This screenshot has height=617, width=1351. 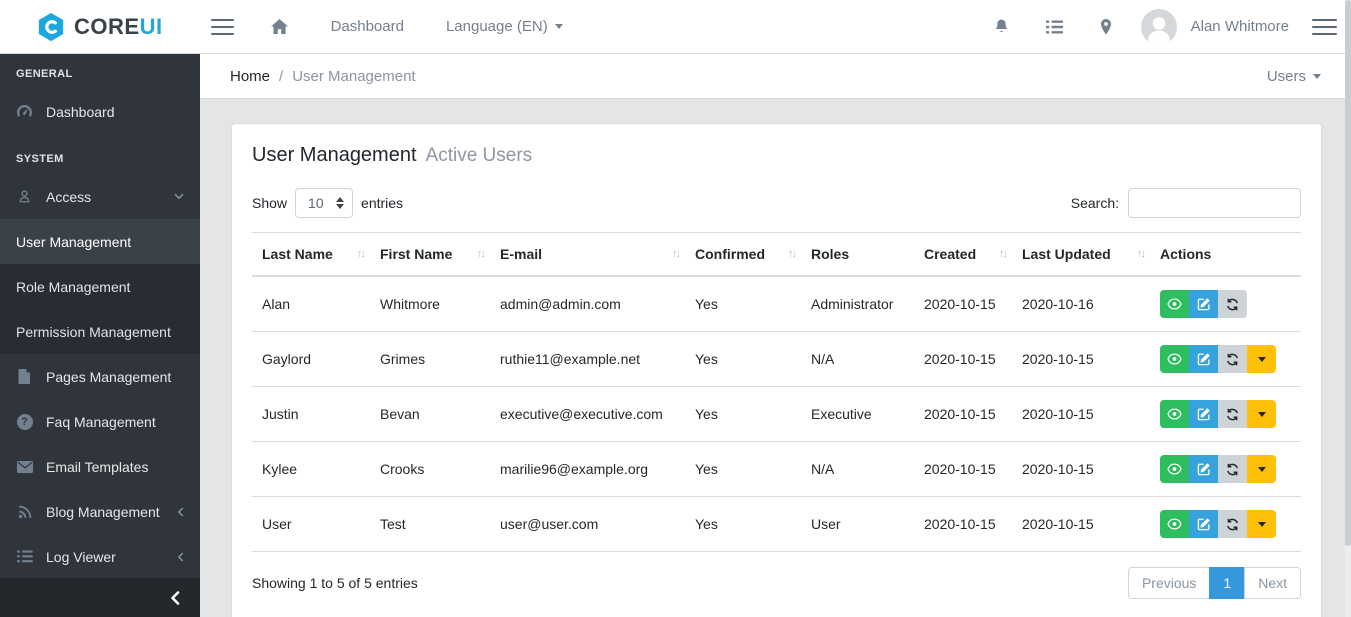 I want to click on sidebar-item-permission-management: Permission Management, so click(x=100, y=331).